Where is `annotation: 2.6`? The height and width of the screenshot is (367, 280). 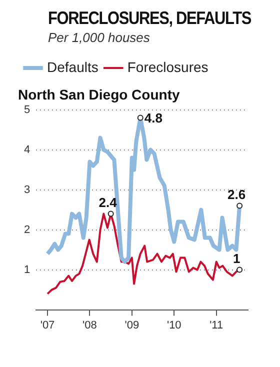
annotation: 2.6 is located at coordinates (237, 194).